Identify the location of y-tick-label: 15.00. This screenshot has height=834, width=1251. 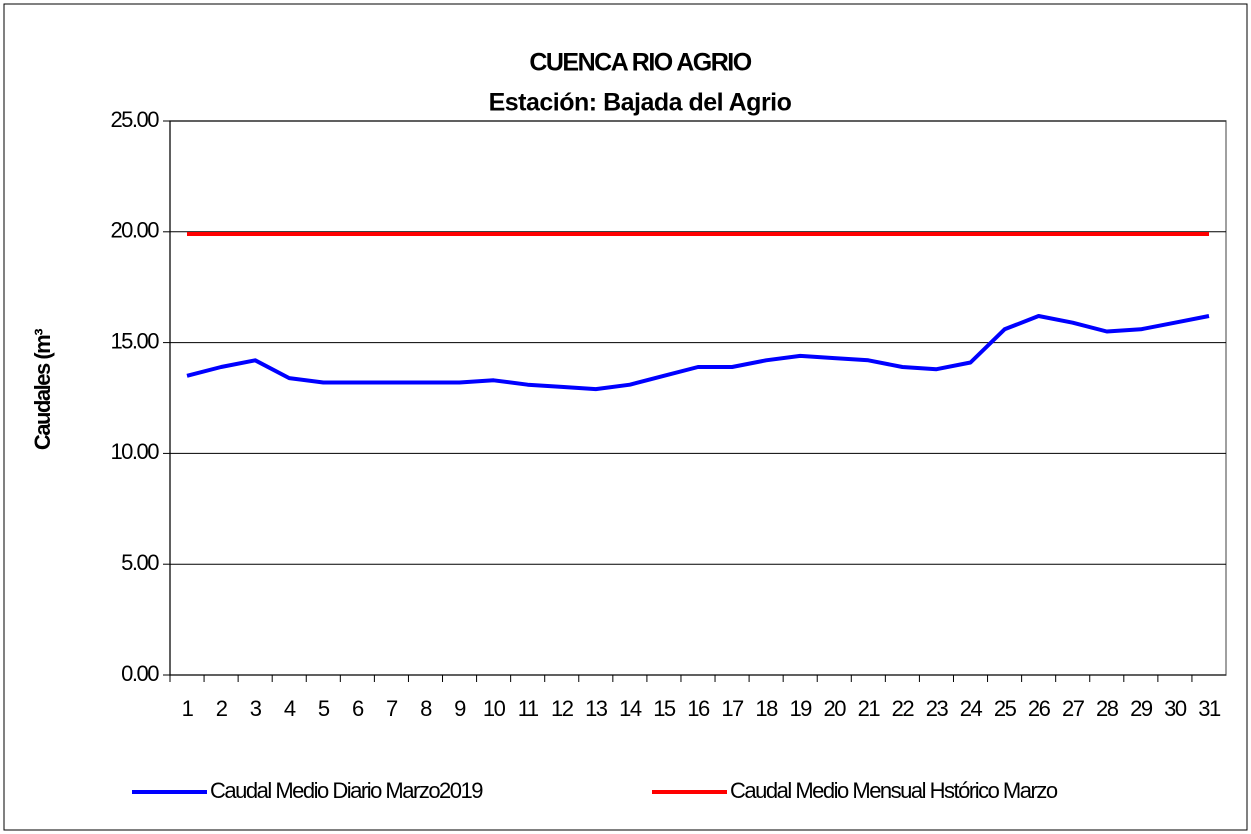
(134, 340).